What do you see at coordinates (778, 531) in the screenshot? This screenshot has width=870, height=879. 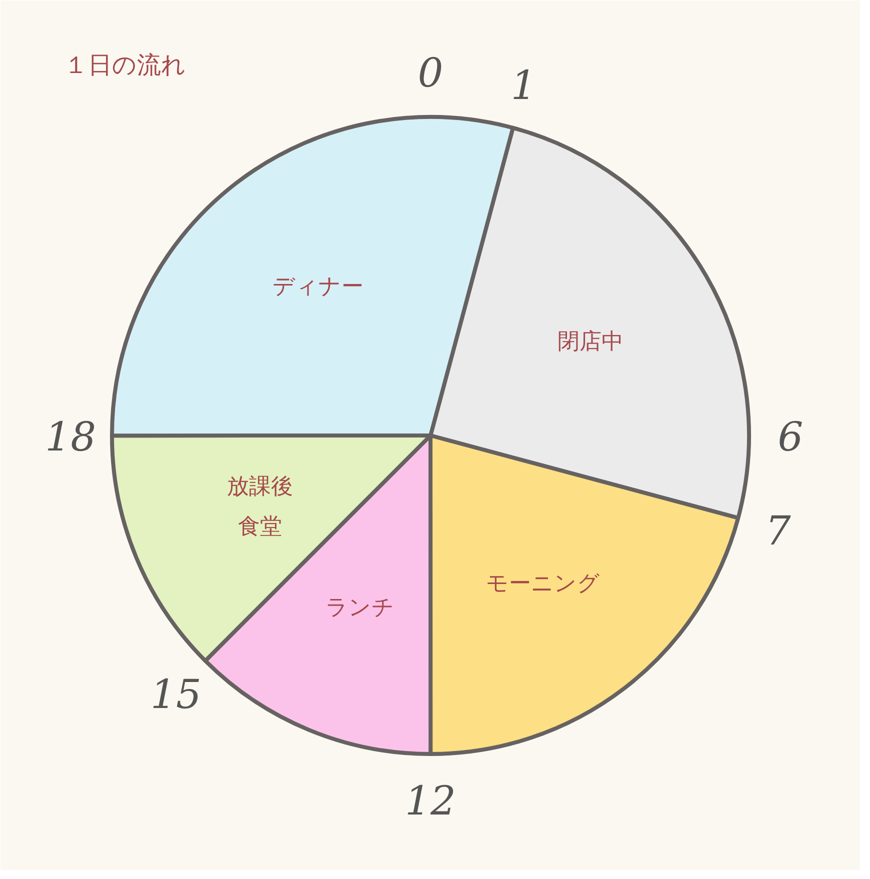 I see `text: 7` at bounding box center [778, 531].